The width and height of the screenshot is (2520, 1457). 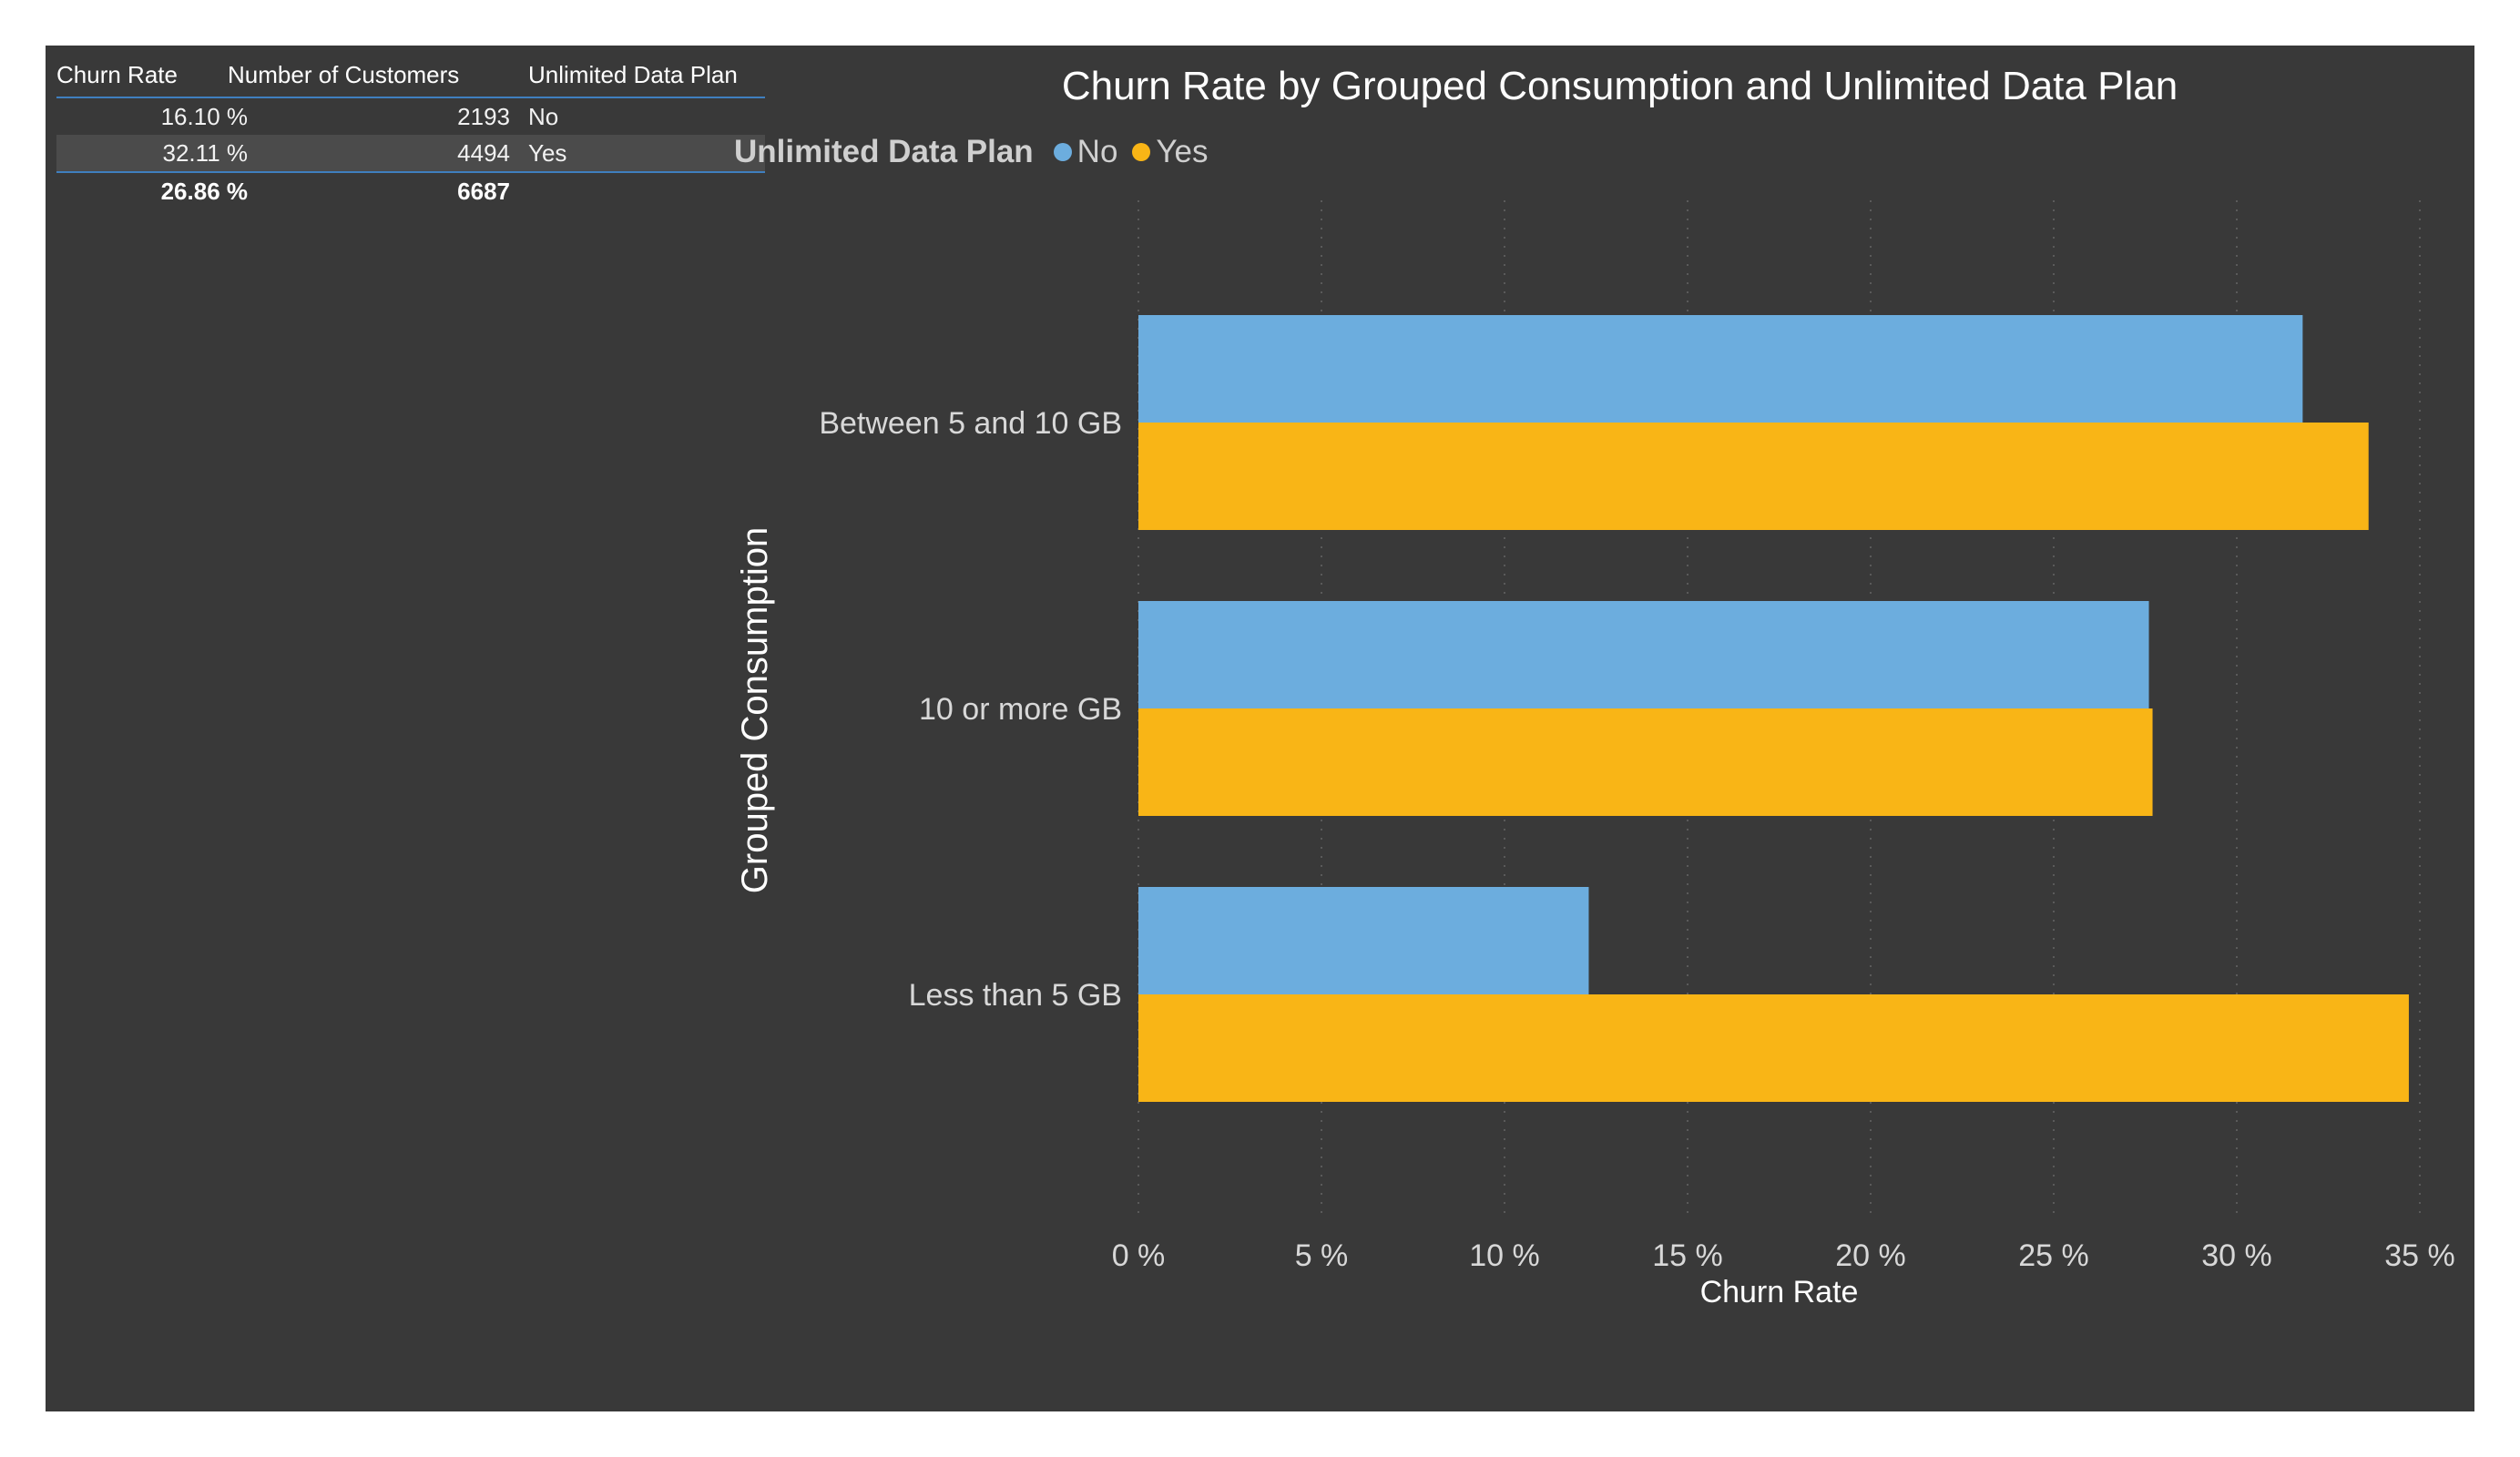 I want to click on x-tick-label: 20 %, so click(x=1870, y=1255).